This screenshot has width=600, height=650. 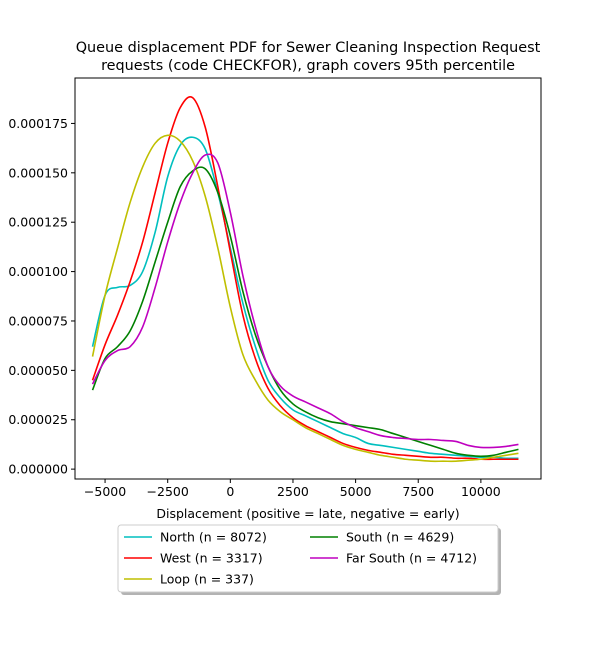 What do you see at coordinates (168, 491) in the screenshot?
I see `x-tick-label: −2500` at bounding box center [168, 491].